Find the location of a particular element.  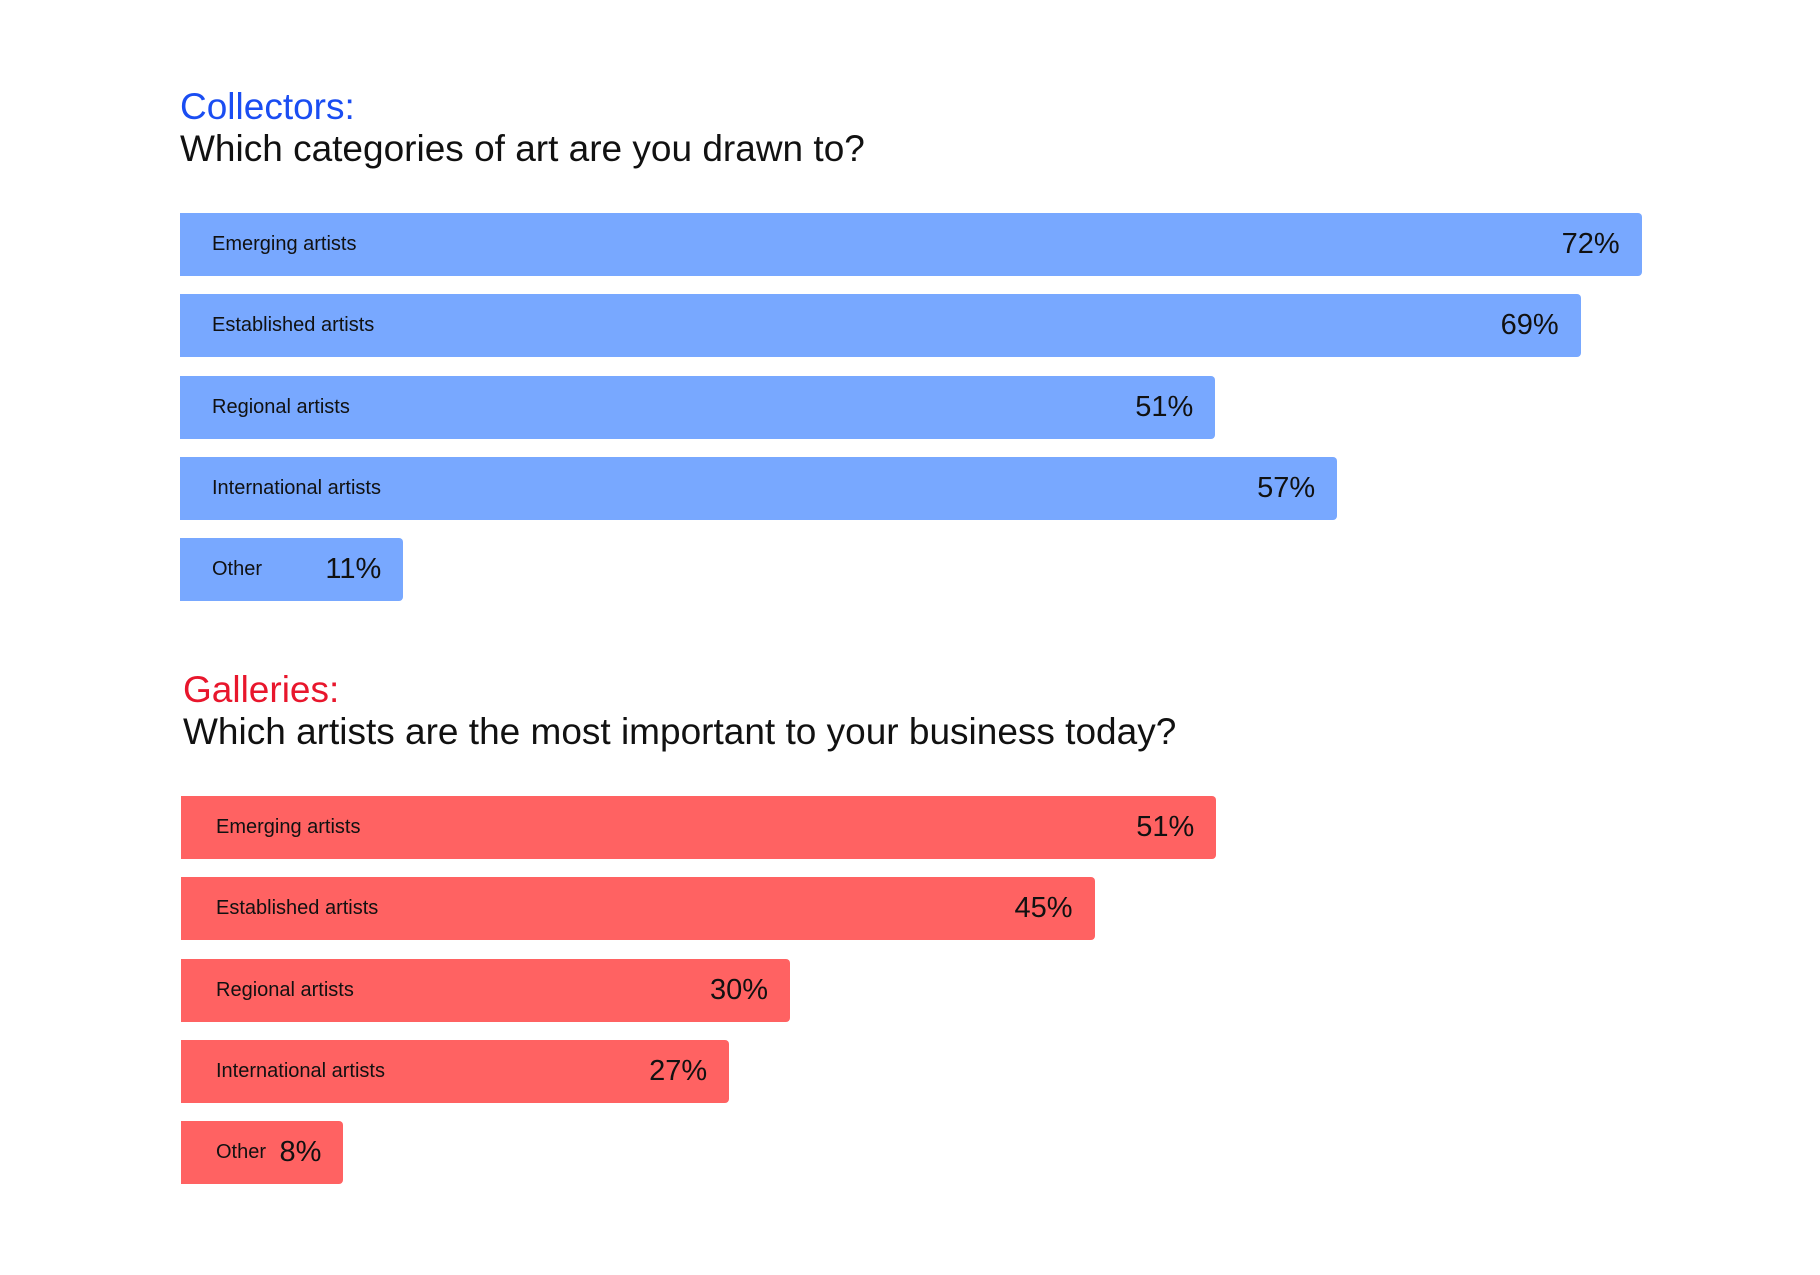

collectors-bar-value: 69% is located at coordinates (1529, 325).